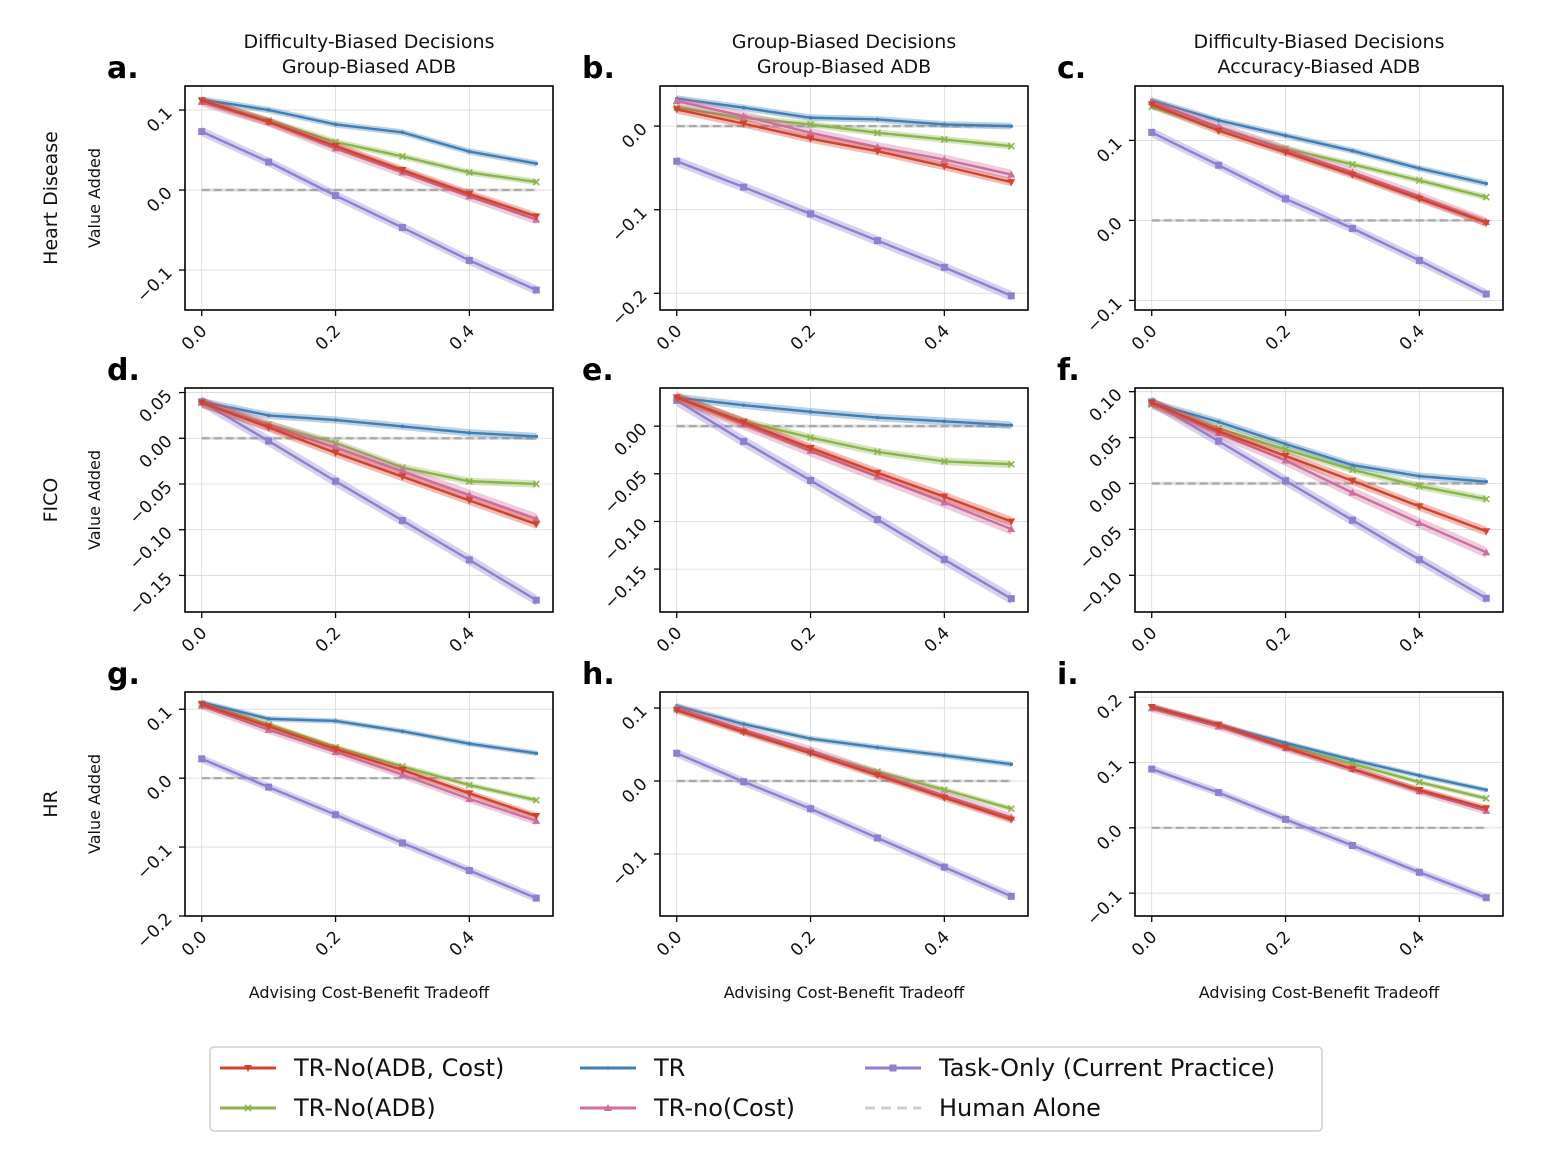 The height and width of the screenshot is (1169, 1546). Describe the element at coordinates (328, 1108) in the screenshot. I see `legend-item-tr-no-adb: TR-No(ADB)` at that location.